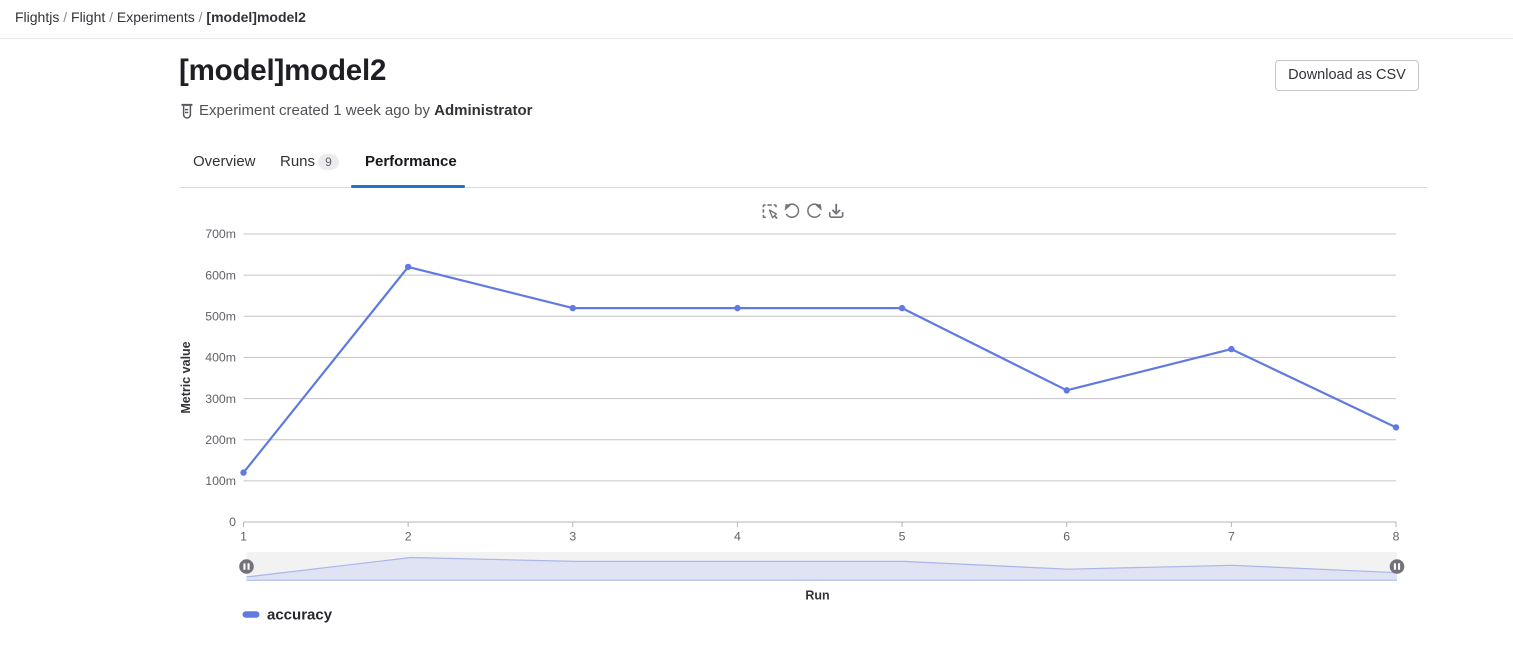 Image resolution: width=1513 pixels, height=650 pixels. What do you see at coordinates (220, 440) in the screenshot?
I see `svg-text: 200m` at bounding box center [220, 440].